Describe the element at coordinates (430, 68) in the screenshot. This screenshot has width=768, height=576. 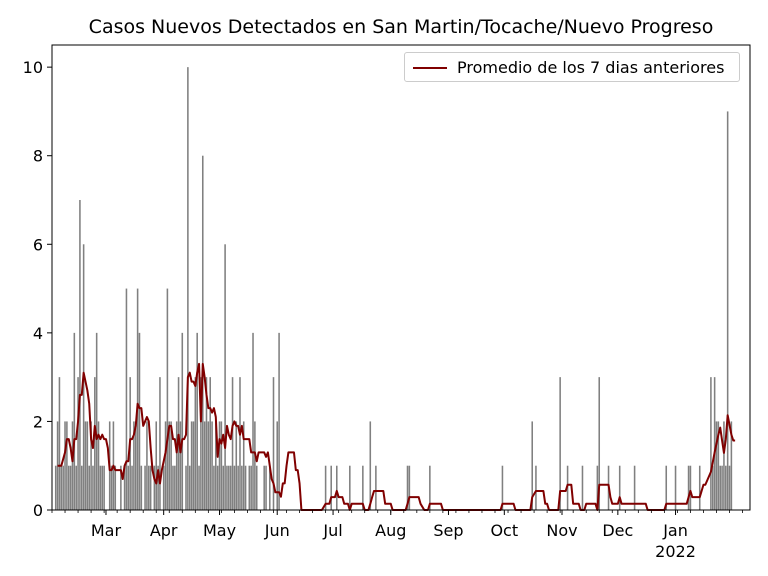
I see `legend-line-swatch` at that location.